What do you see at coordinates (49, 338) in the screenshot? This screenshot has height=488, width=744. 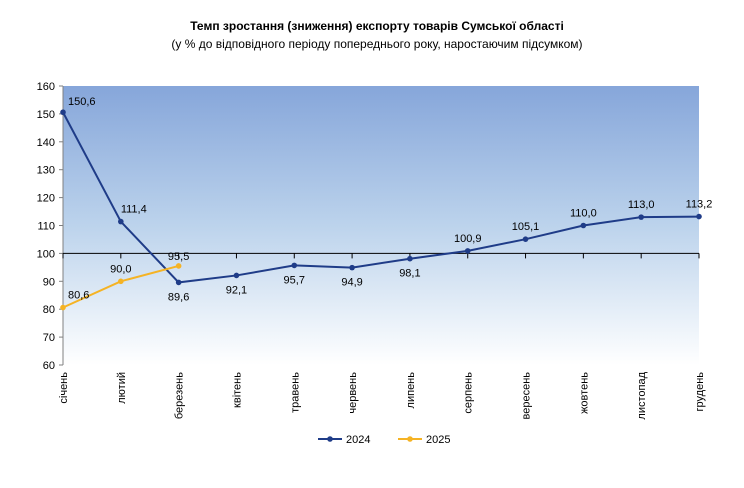 I see `y-tick-label: 70` at bounding box center [49, 338].